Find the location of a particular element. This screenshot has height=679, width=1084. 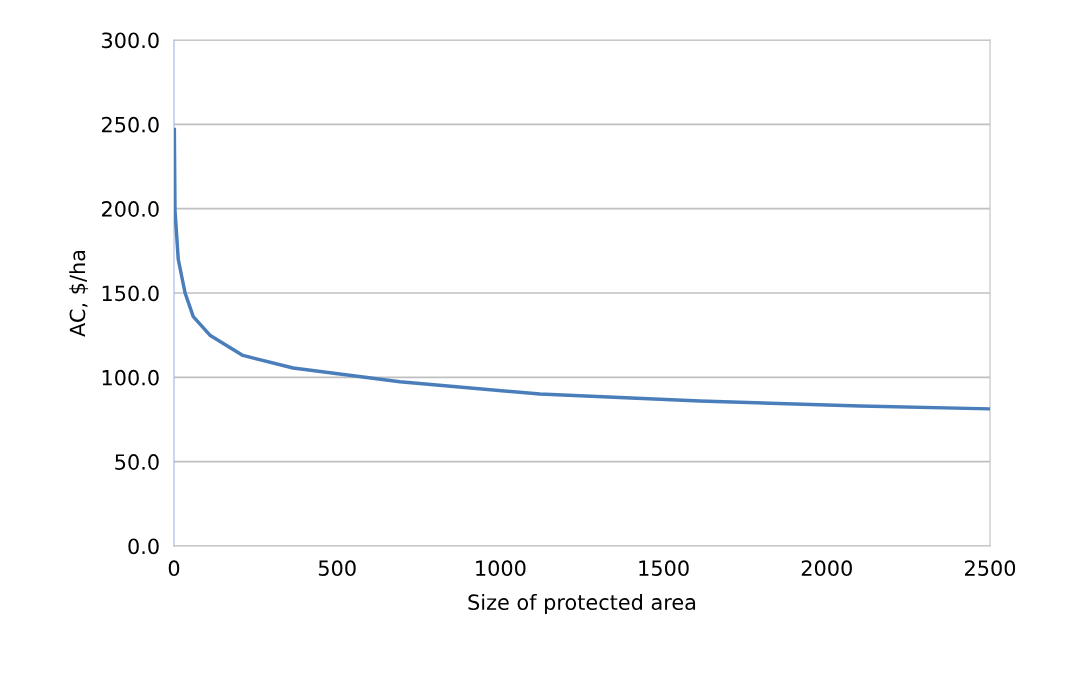

x-tick-label: 2000 is located at coordinates (826, 568).